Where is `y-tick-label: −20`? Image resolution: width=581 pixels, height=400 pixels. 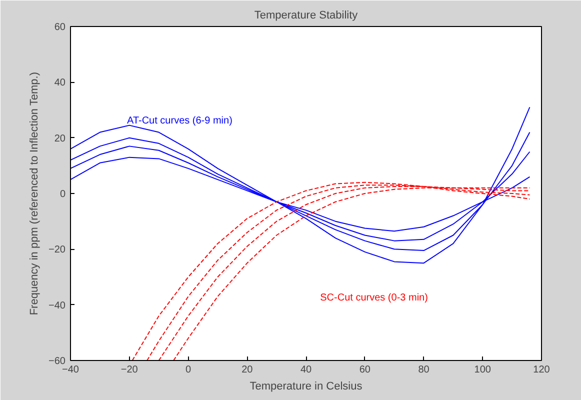 y-tick-label: −20 is located at coordinates (57, 250).